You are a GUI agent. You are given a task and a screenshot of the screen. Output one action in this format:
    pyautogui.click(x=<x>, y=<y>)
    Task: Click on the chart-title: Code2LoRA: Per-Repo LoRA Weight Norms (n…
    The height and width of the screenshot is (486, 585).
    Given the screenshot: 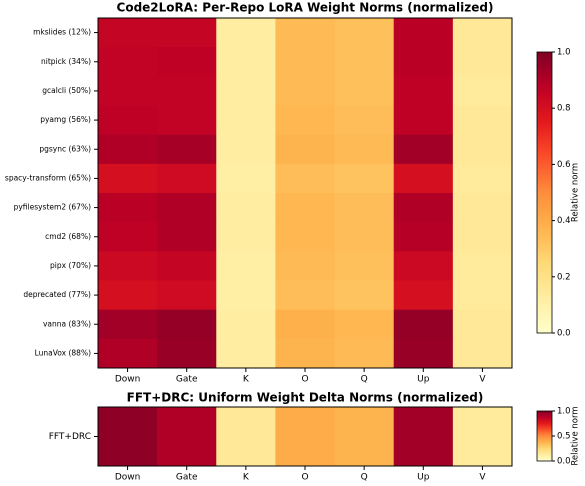 What is the action you would take?
    pyautogui.click(x=305, y=8)
    